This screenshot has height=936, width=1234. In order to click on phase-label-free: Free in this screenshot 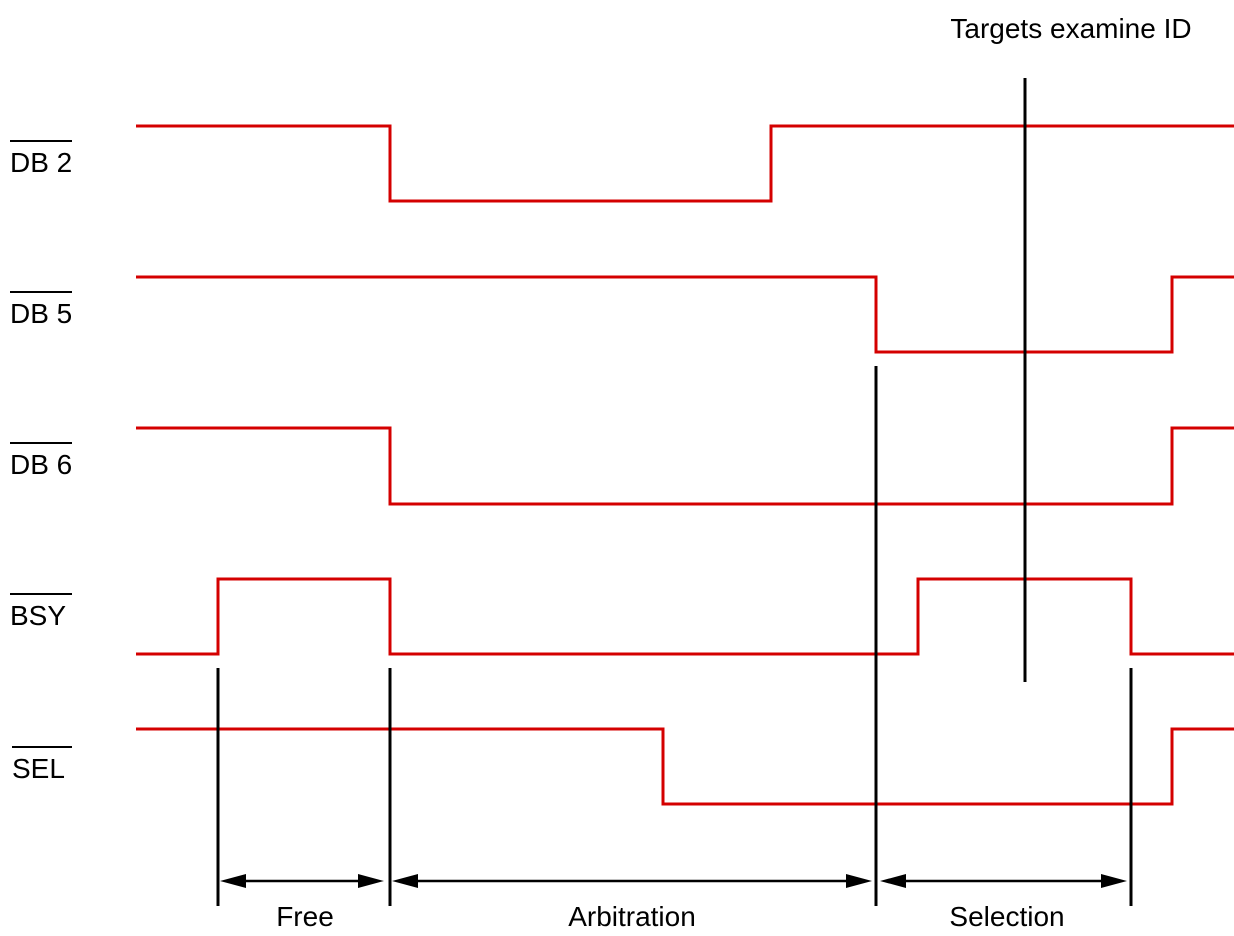, I will do `click(305, 916)`.